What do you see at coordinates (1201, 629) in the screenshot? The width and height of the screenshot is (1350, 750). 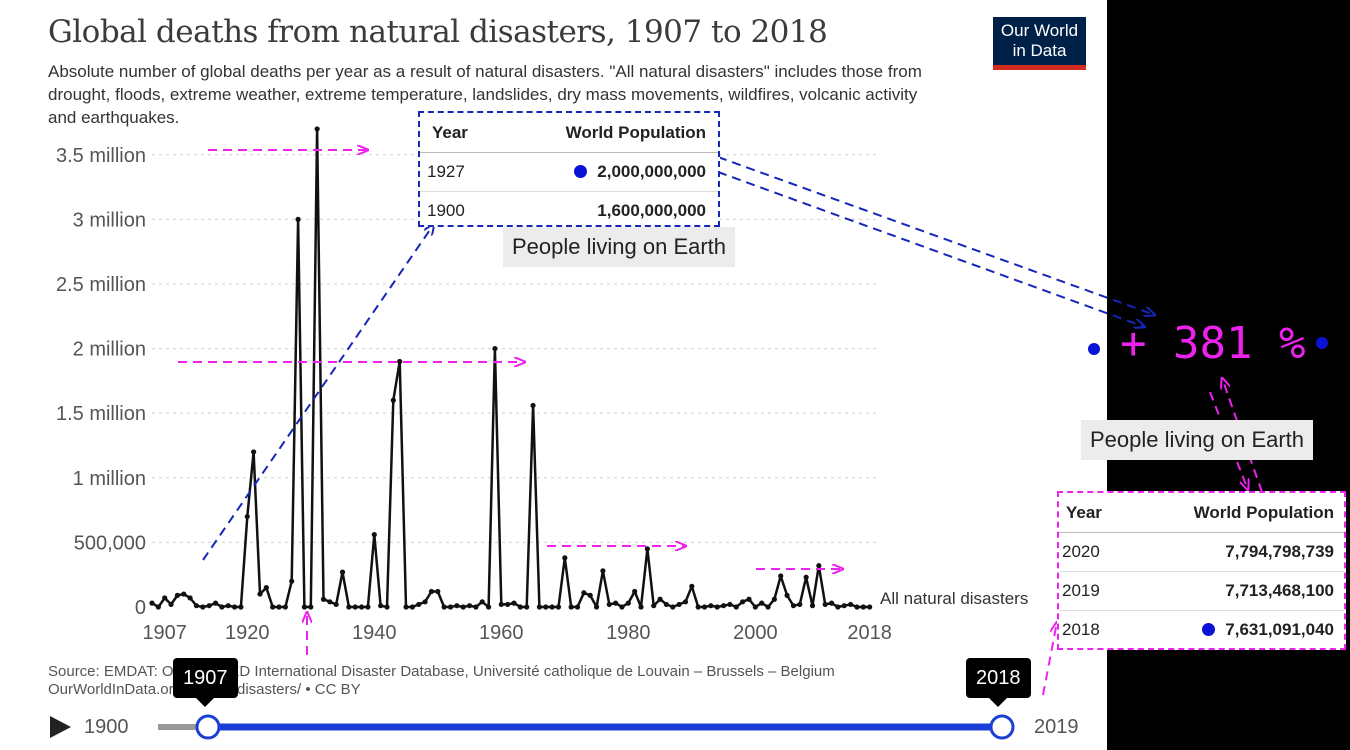 I see `table-row: 2018 7,631,091,040` at bounding box center [1201, 629].